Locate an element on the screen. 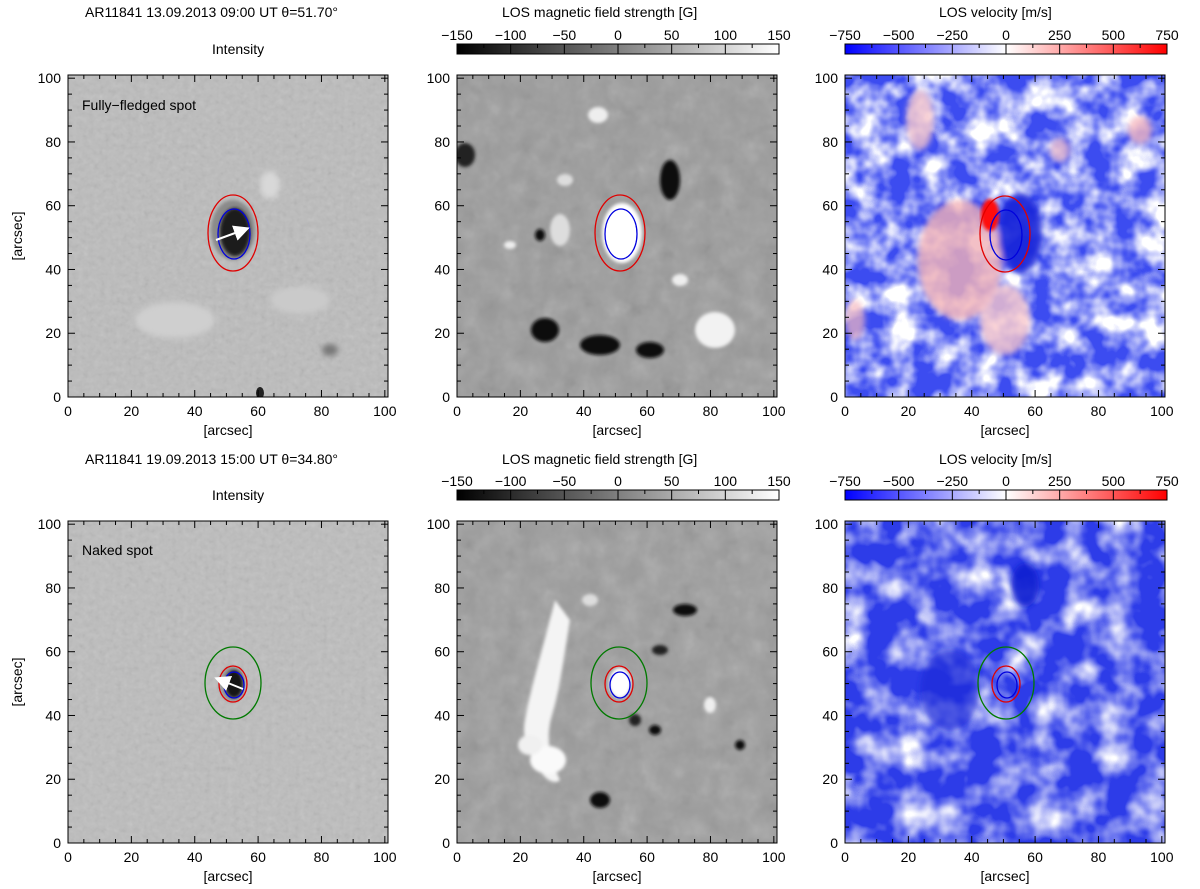 The width and height of the screenshot is (1200, 889). row1-magnetic-xtick-label: 80 is located at coordinates (711, 411).